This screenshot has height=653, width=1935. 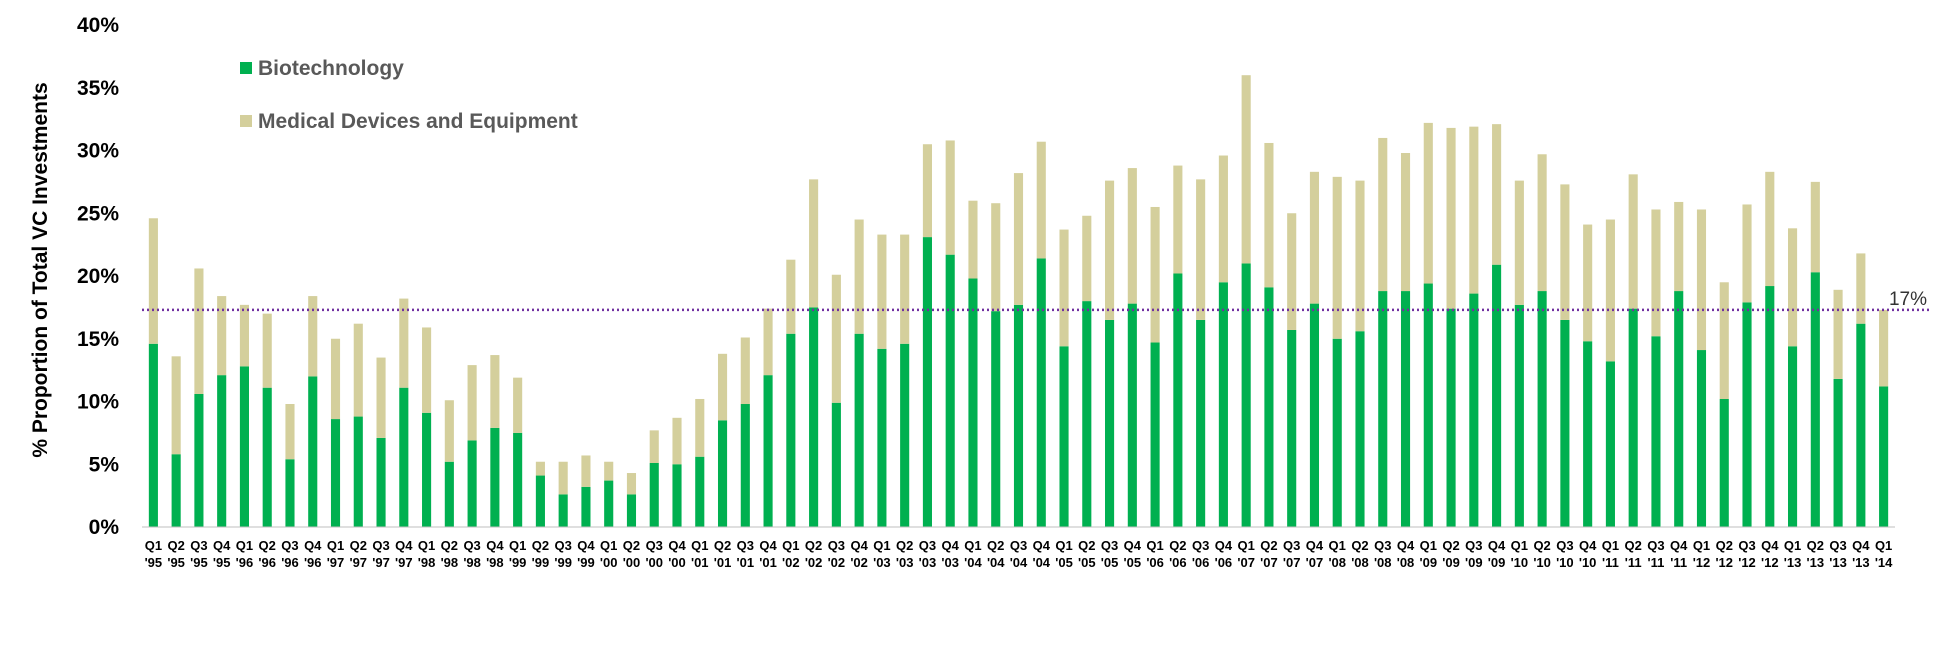 I want to click on x-tick-label: Q3'09, so click(x=1474, y=554).